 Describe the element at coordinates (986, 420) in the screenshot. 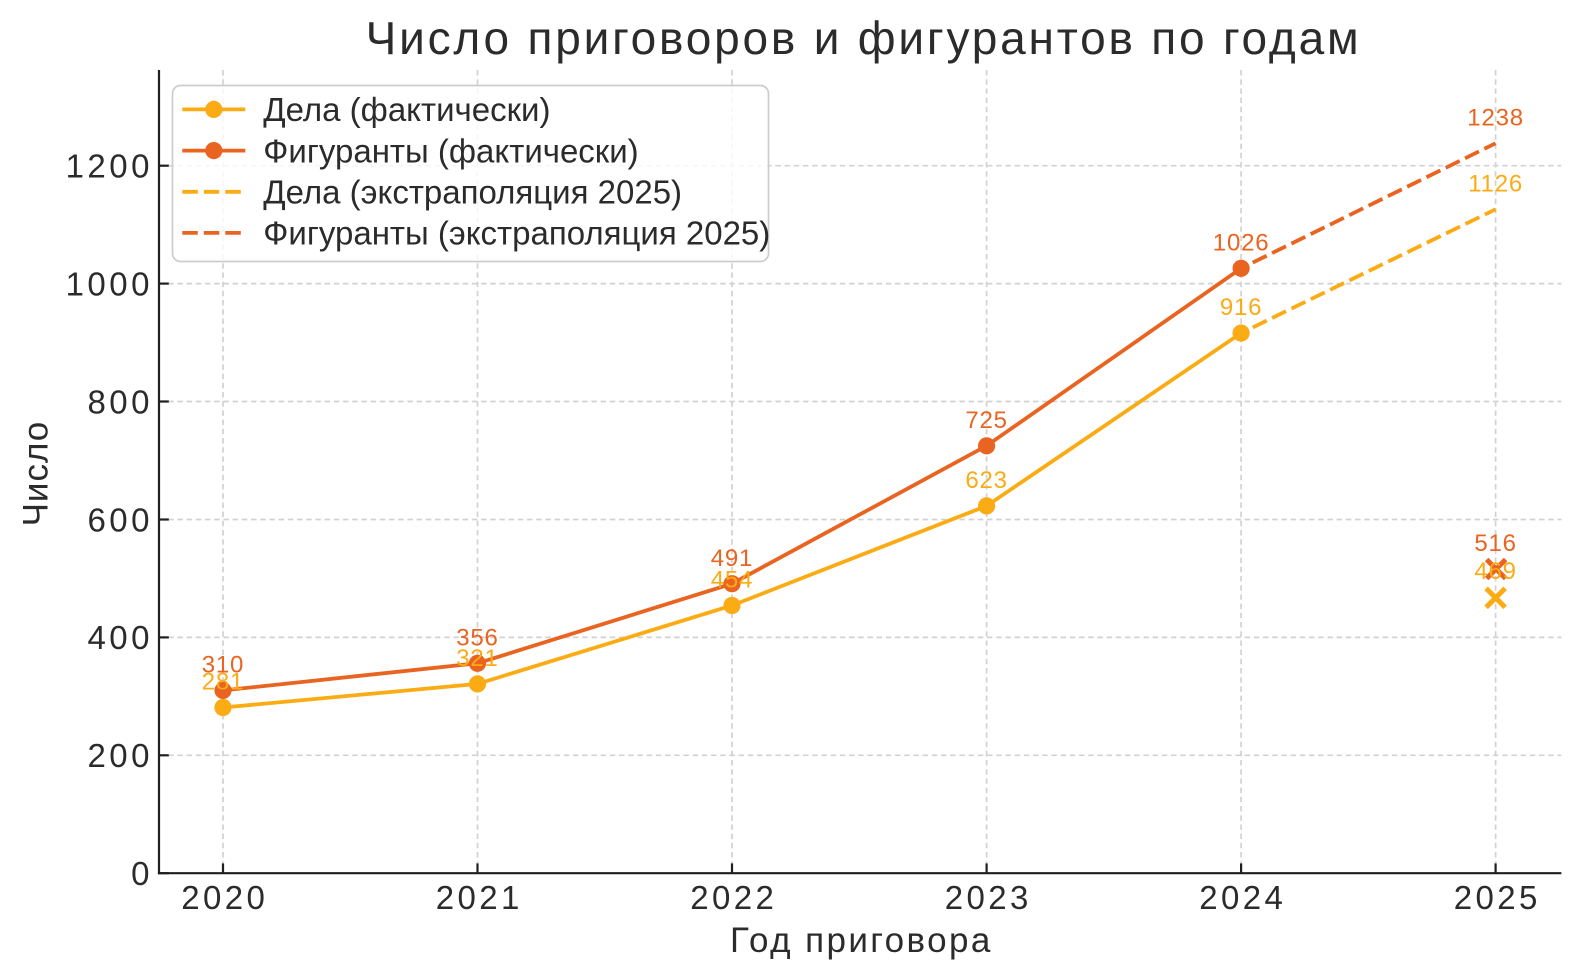

I see `svg-text: 725` at that location.